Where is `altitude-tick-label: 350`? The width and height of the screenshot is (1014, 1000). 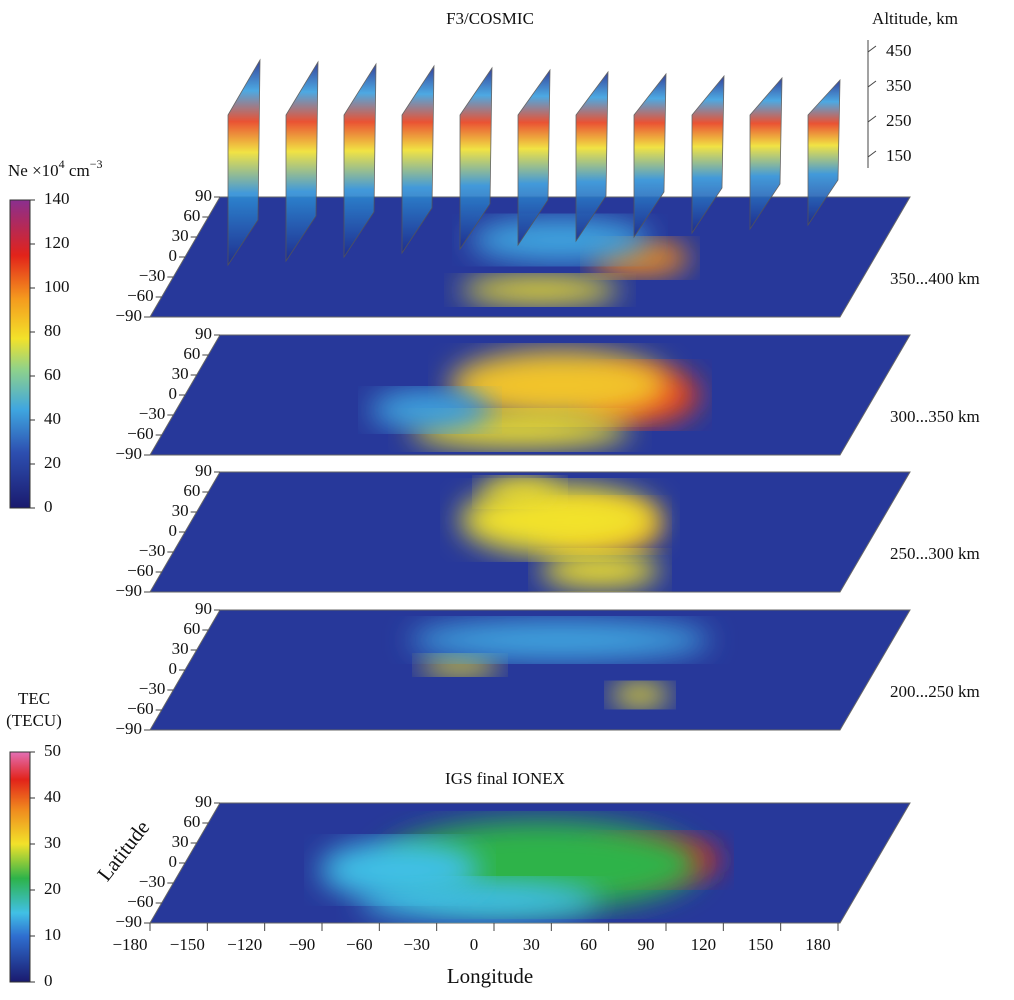
altitude-tick-label: 350 is located at coordinates (899, 85).